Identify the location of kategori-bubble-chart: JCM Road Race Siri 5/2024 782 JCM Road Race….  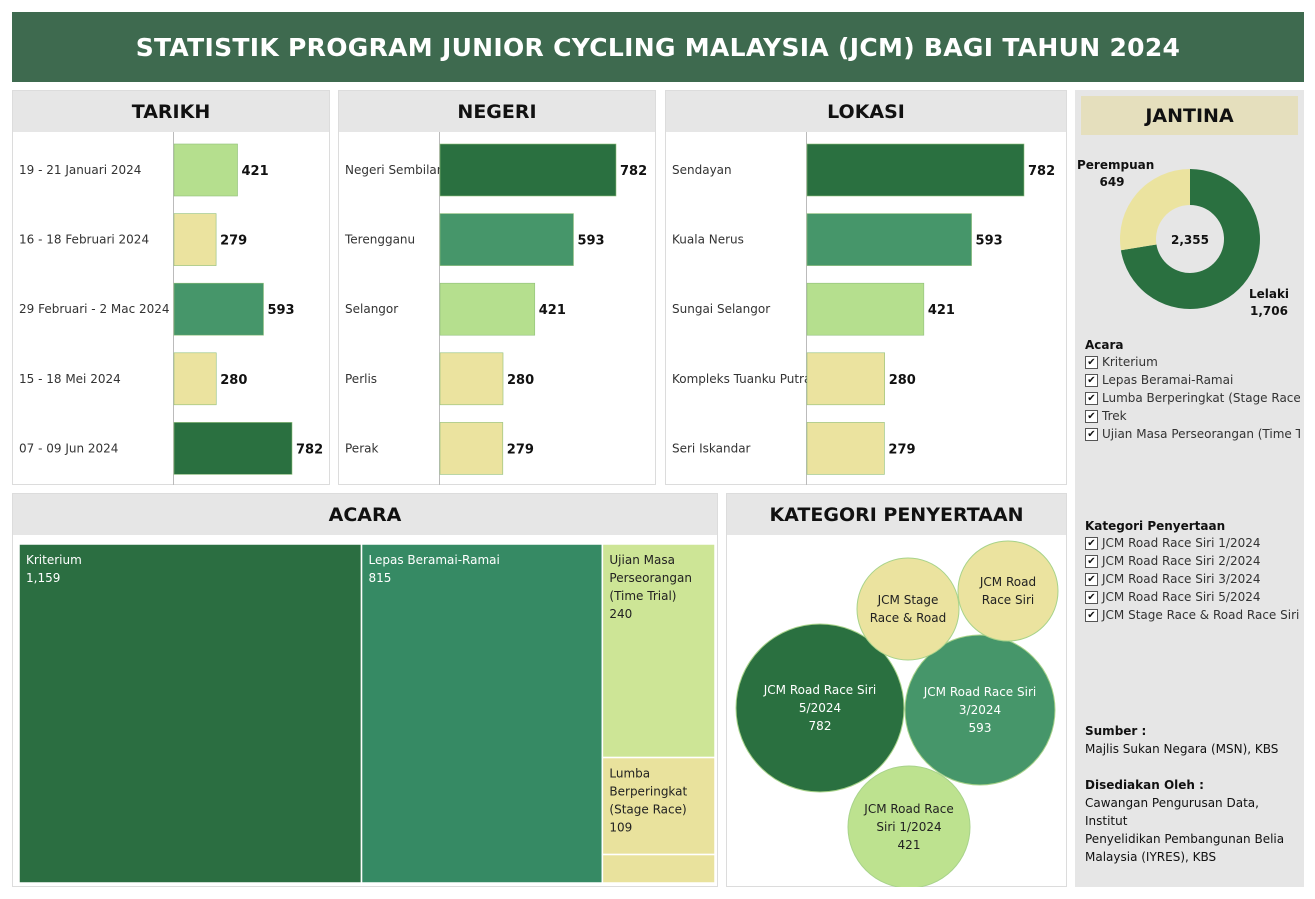
(897, 713).